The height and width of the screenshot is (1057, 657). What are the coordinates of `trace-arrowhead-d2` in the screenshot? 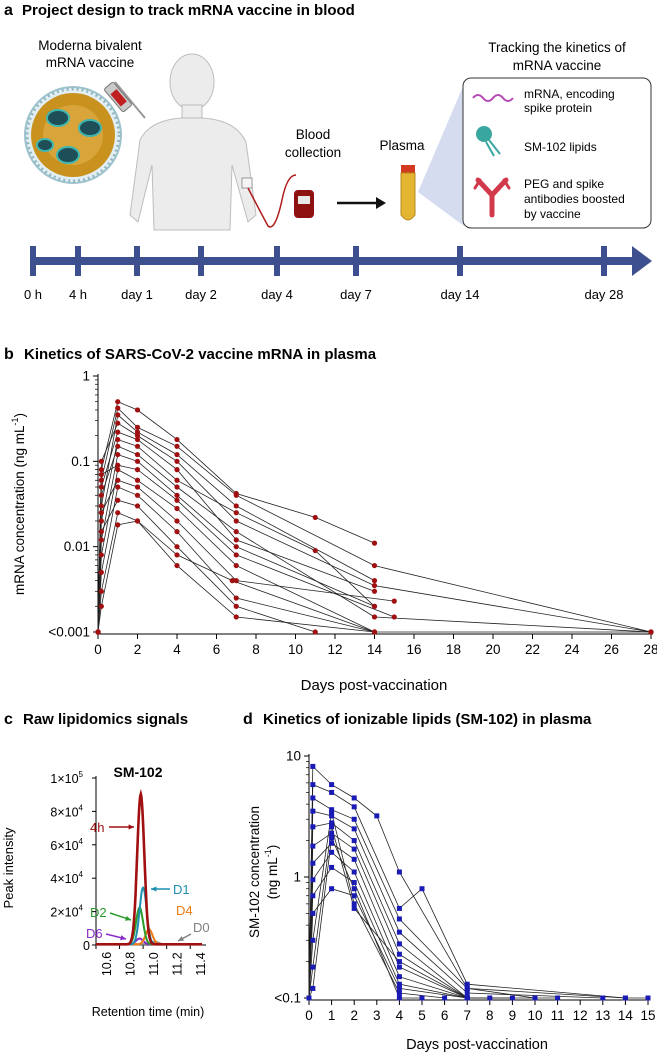 It's located at (128, 918).